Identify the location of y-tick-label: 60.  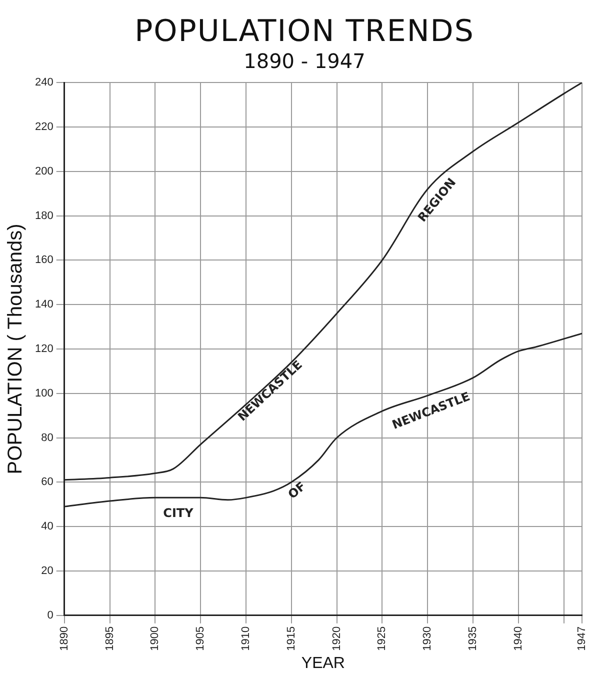
(47, 482).